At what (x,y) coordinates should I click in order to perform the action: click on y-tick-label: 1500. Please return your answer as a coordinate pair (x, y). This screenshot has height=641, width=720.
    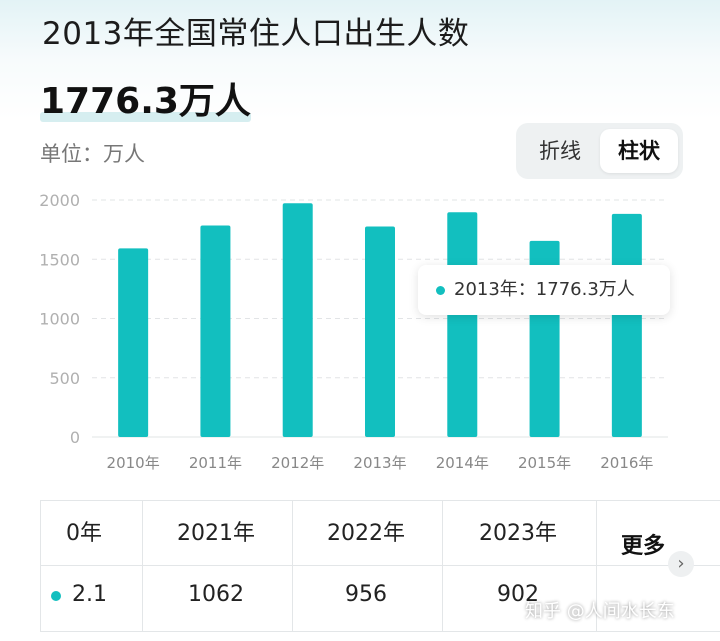
    Looking at the image, I should click on (59, 259).